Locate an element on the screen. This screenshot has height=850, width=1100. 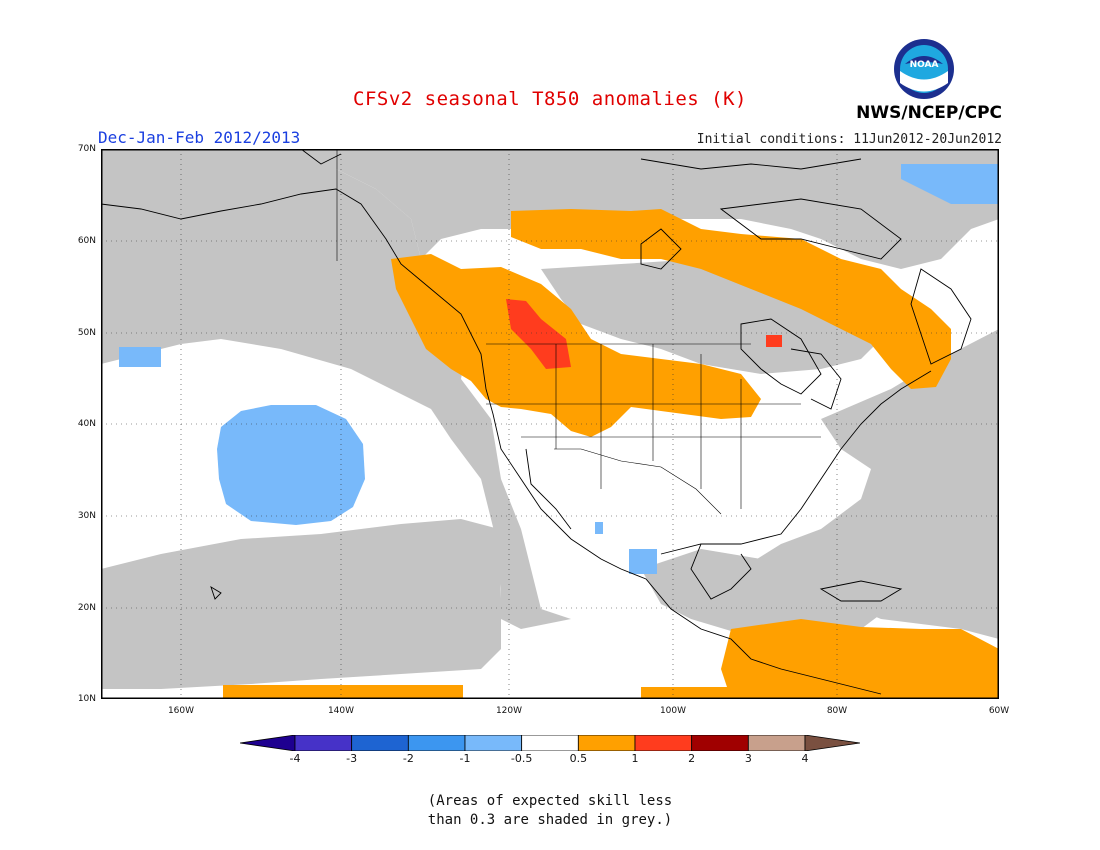
orange-northwest is located at coordinates (576, 345).